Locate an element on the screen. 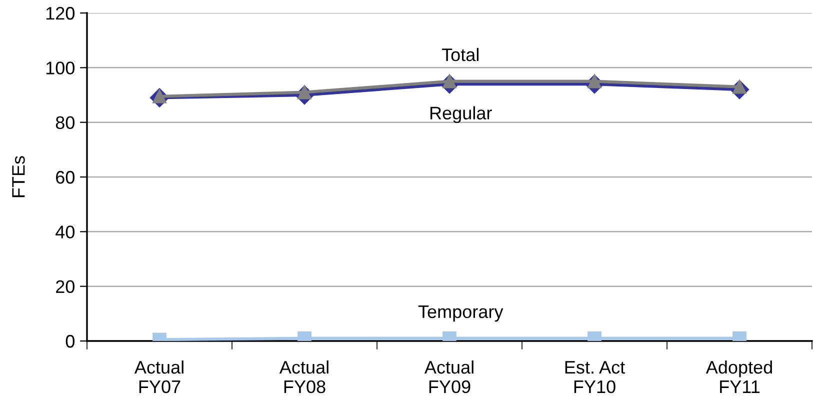 The image size is (814, 414). series-label: Total is located at coordinates (460, 55).